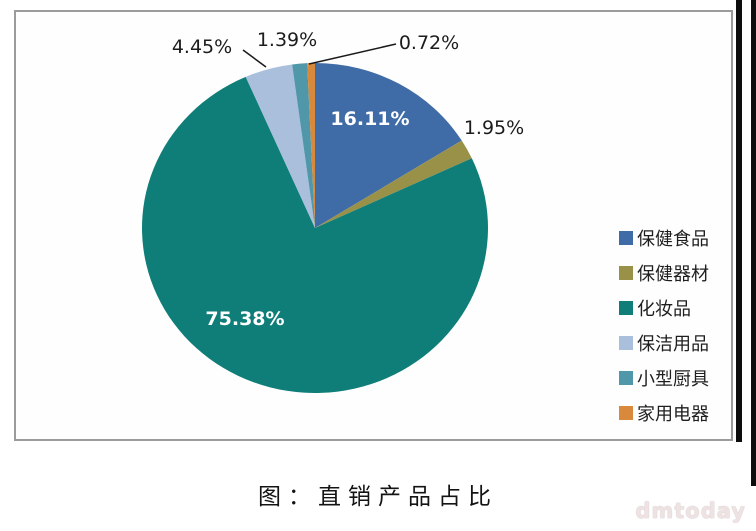  I want to click on legend-item-jiayong-dianqi: 家用电器, so click(664, 413).